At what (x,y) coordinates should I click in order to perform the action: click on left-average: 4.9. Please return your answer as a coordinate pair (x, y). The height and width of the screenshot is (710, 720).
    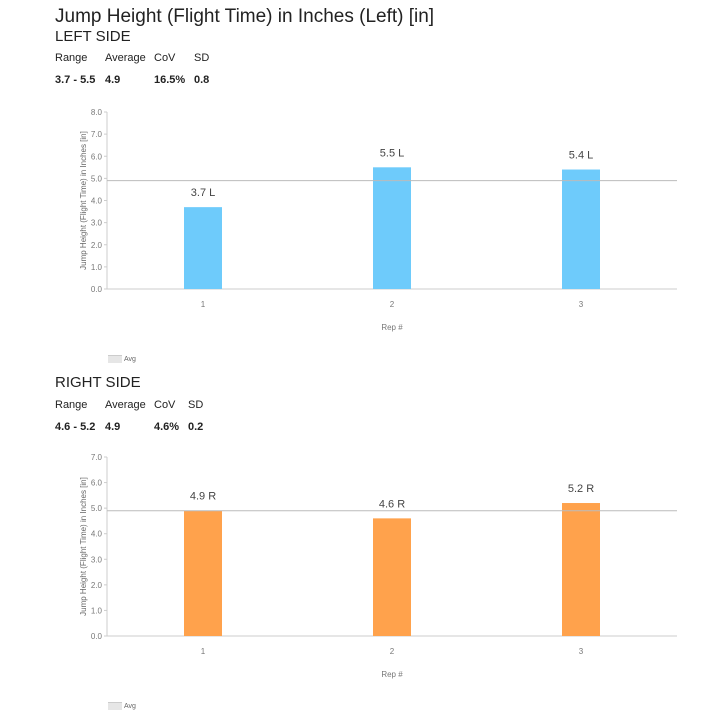
    Looking at the image, I should click on (113, 80).